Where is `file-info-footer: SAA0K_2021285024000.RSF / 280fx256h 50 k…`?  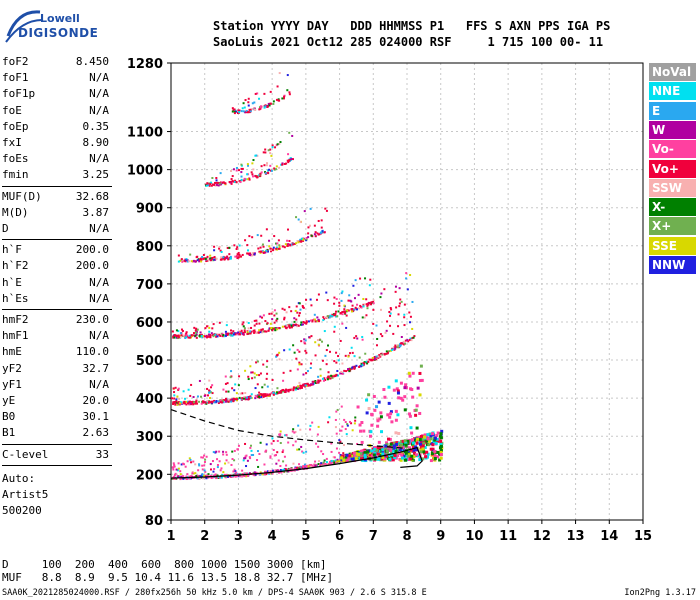 file-info-footer: SAA0K_2021285024000.RSF / 280fx256h 50 k… is located at coordinates (214, 593).